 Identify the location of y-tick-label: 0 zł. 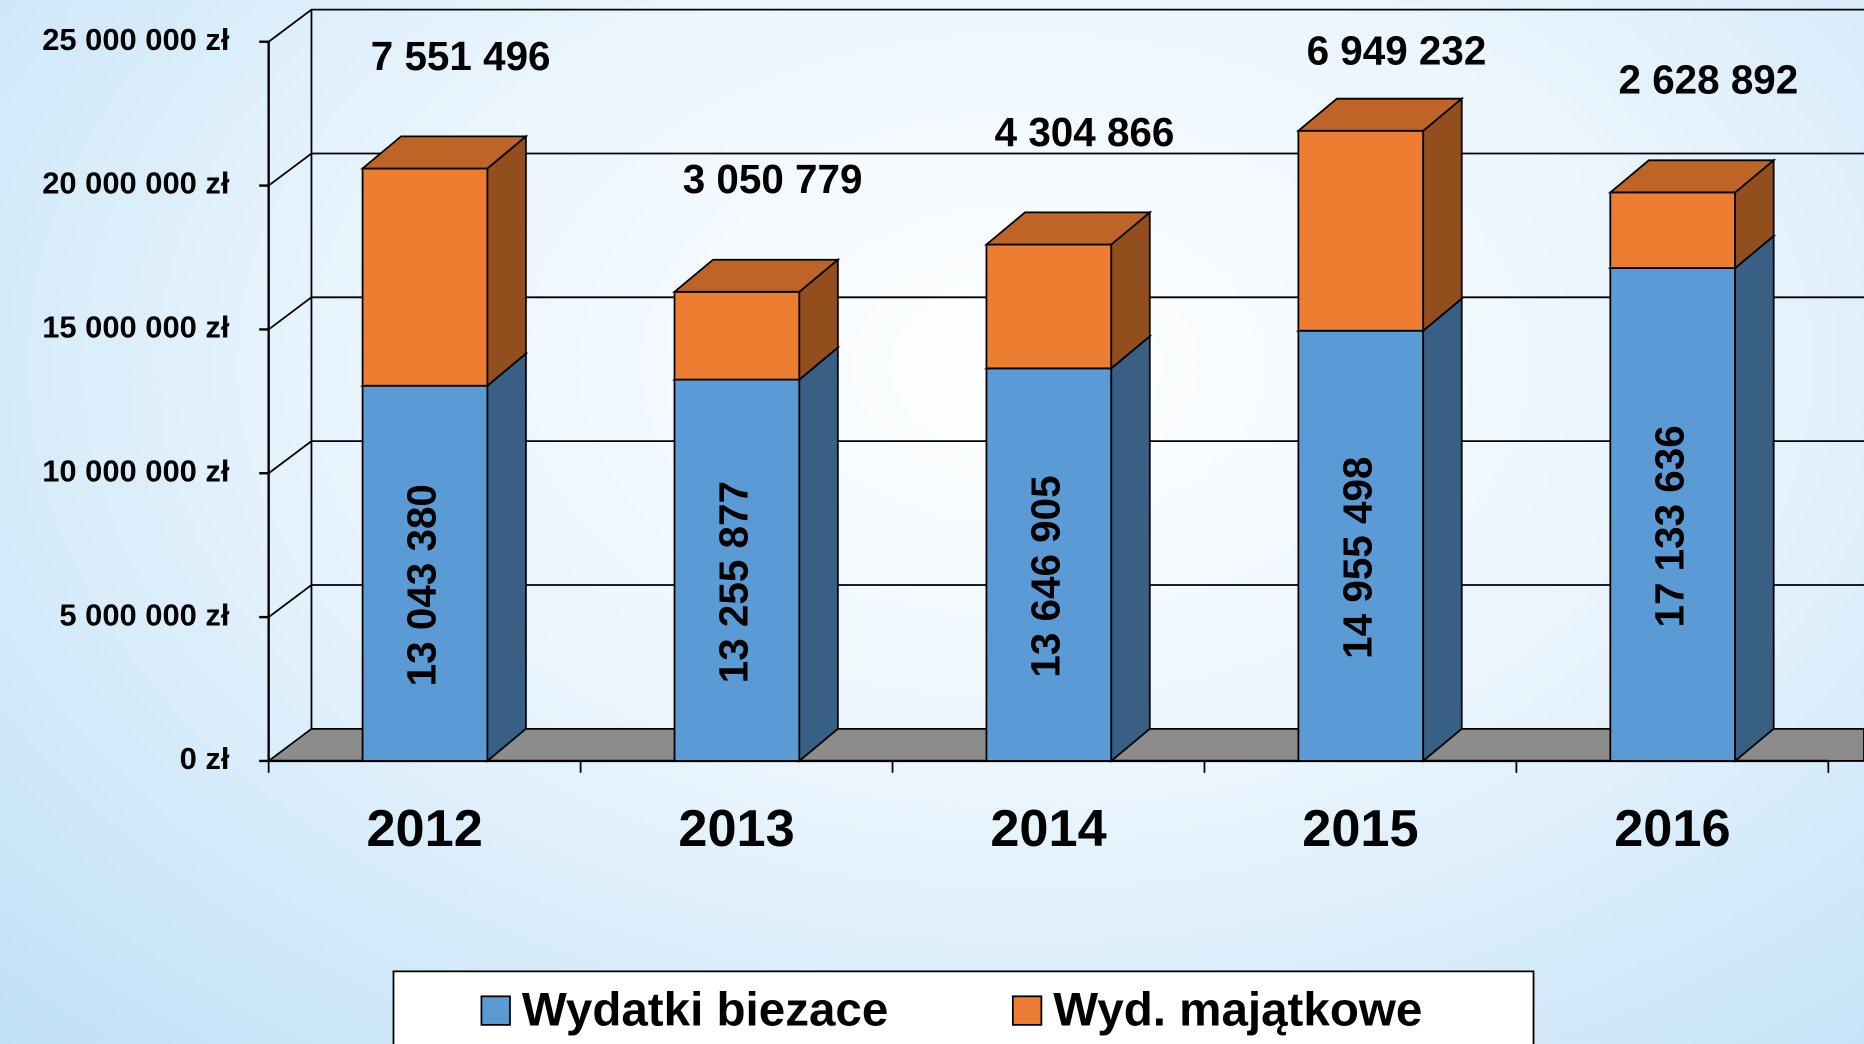
(205, 758).